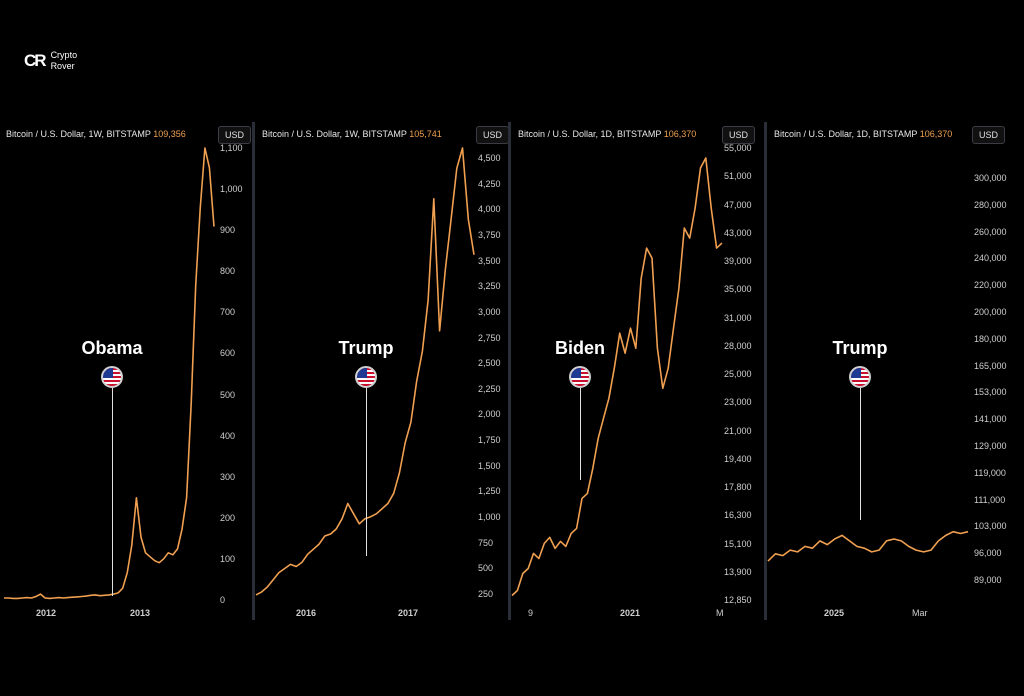 The width and height of the screenshot is (1024, 696). I want to click on y-tick-label: 55,000, so click(738, 148).